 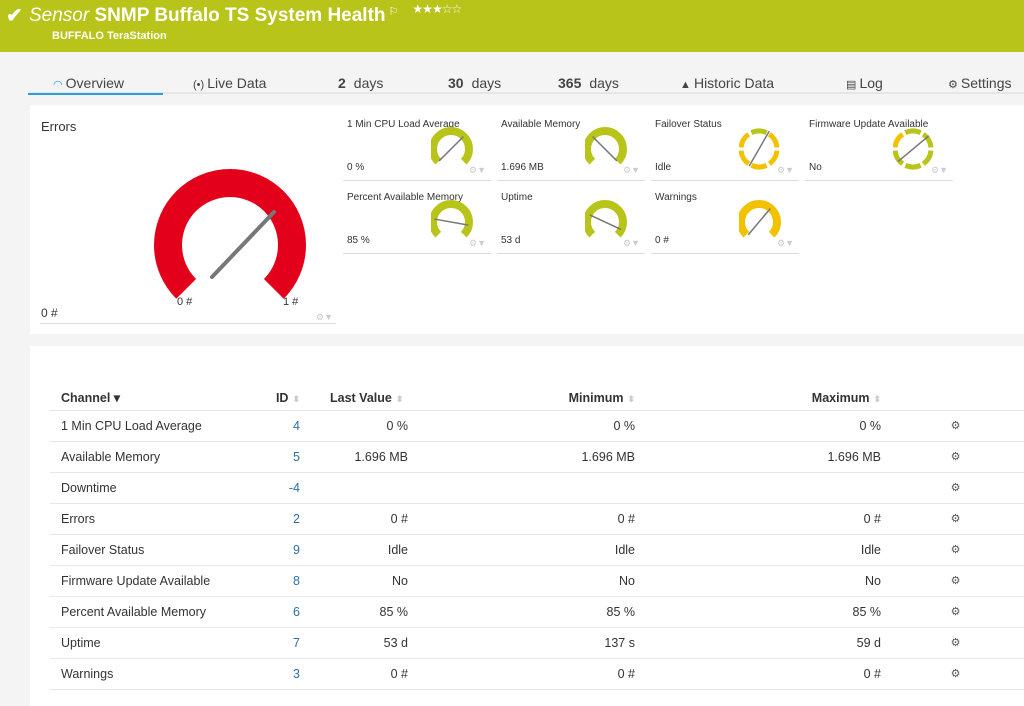 What do you see at coordinates (571, 221) in the screenshot?
I see `gauge-uptime: Uptime 53 d ⚙▼` at bounding box center [571, 221].